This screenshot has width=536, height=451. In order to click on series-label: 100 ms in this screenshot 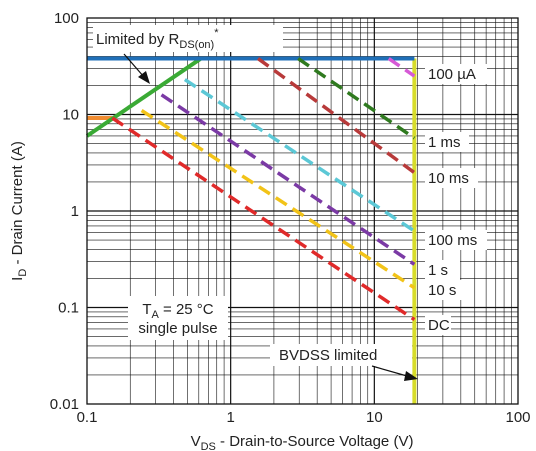, I will do `click(452, 240)`.